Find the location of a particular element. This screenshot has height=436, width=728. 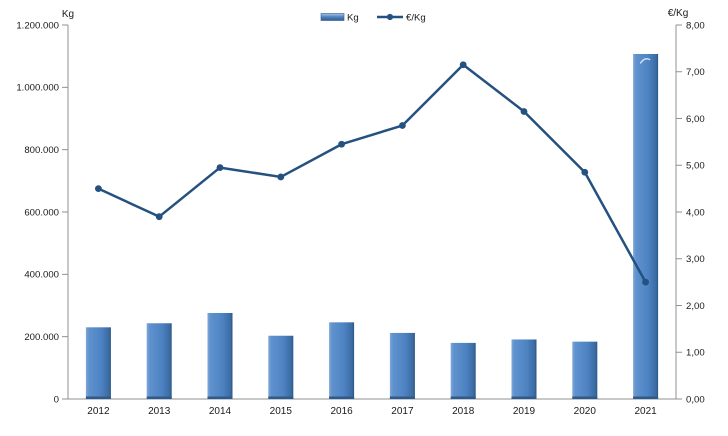

right-axis-tick-label: 6,00 is located at coordinates (695, 119).